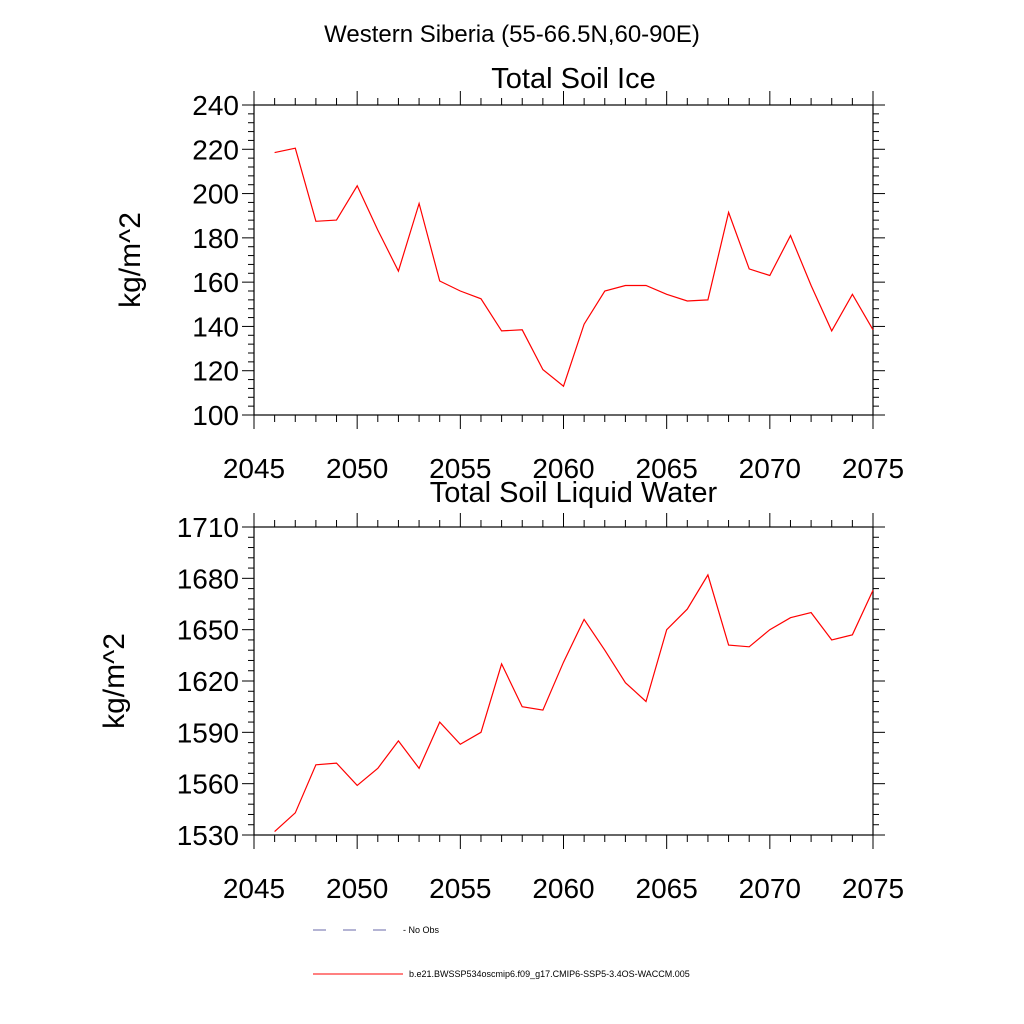 This screenshot has height=1024, width=1024. I want to click on y-tick-label: 240, so click(215, 105).